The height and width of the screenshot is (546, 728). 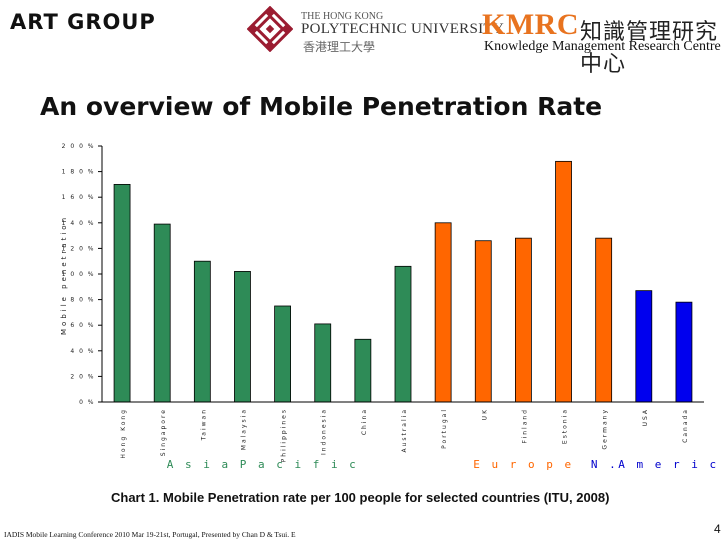 What do you see at coordinates (284, 435) in the screenshot?
I see `x-tick-label: Philippines` at bounding box center [284, 435].